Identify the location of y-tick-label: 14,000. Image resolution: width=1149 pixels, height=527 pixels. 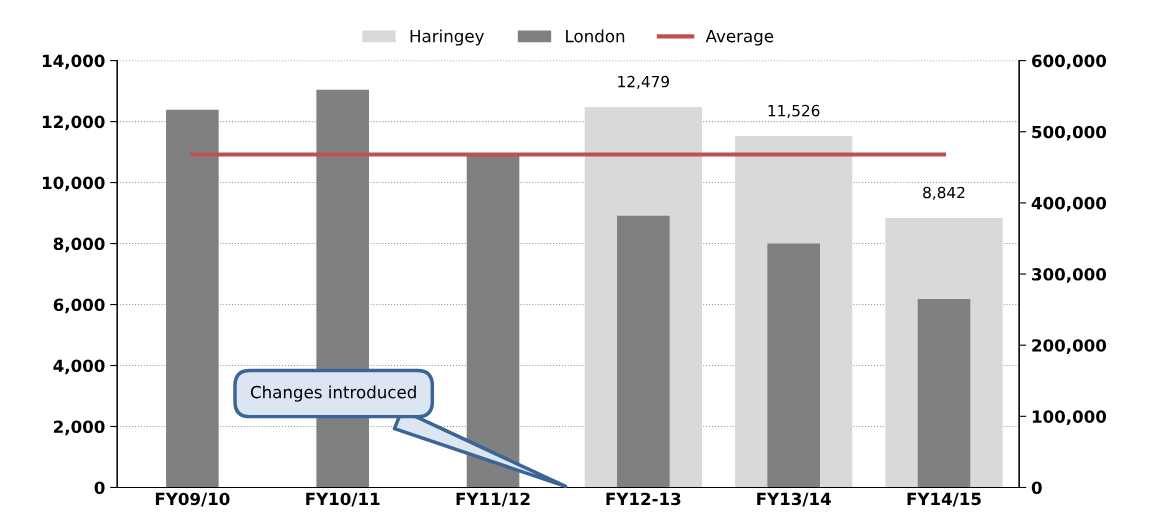
(73, 62).